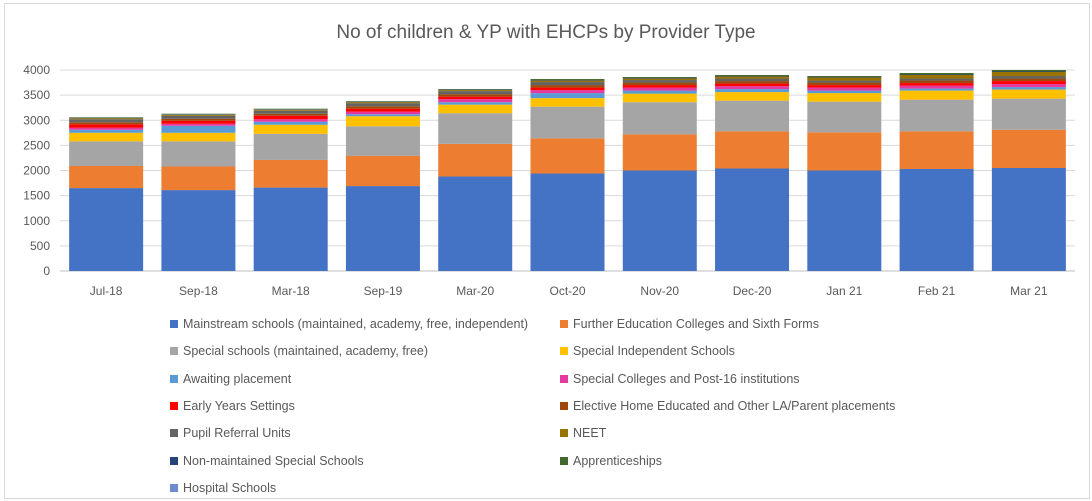 The width and height of the screenshot is (1092, 501). What do you see at coordinates (36, 145) in the screenshot?
I see `y-tick-label: 2500` at bounding box center [36, 145].